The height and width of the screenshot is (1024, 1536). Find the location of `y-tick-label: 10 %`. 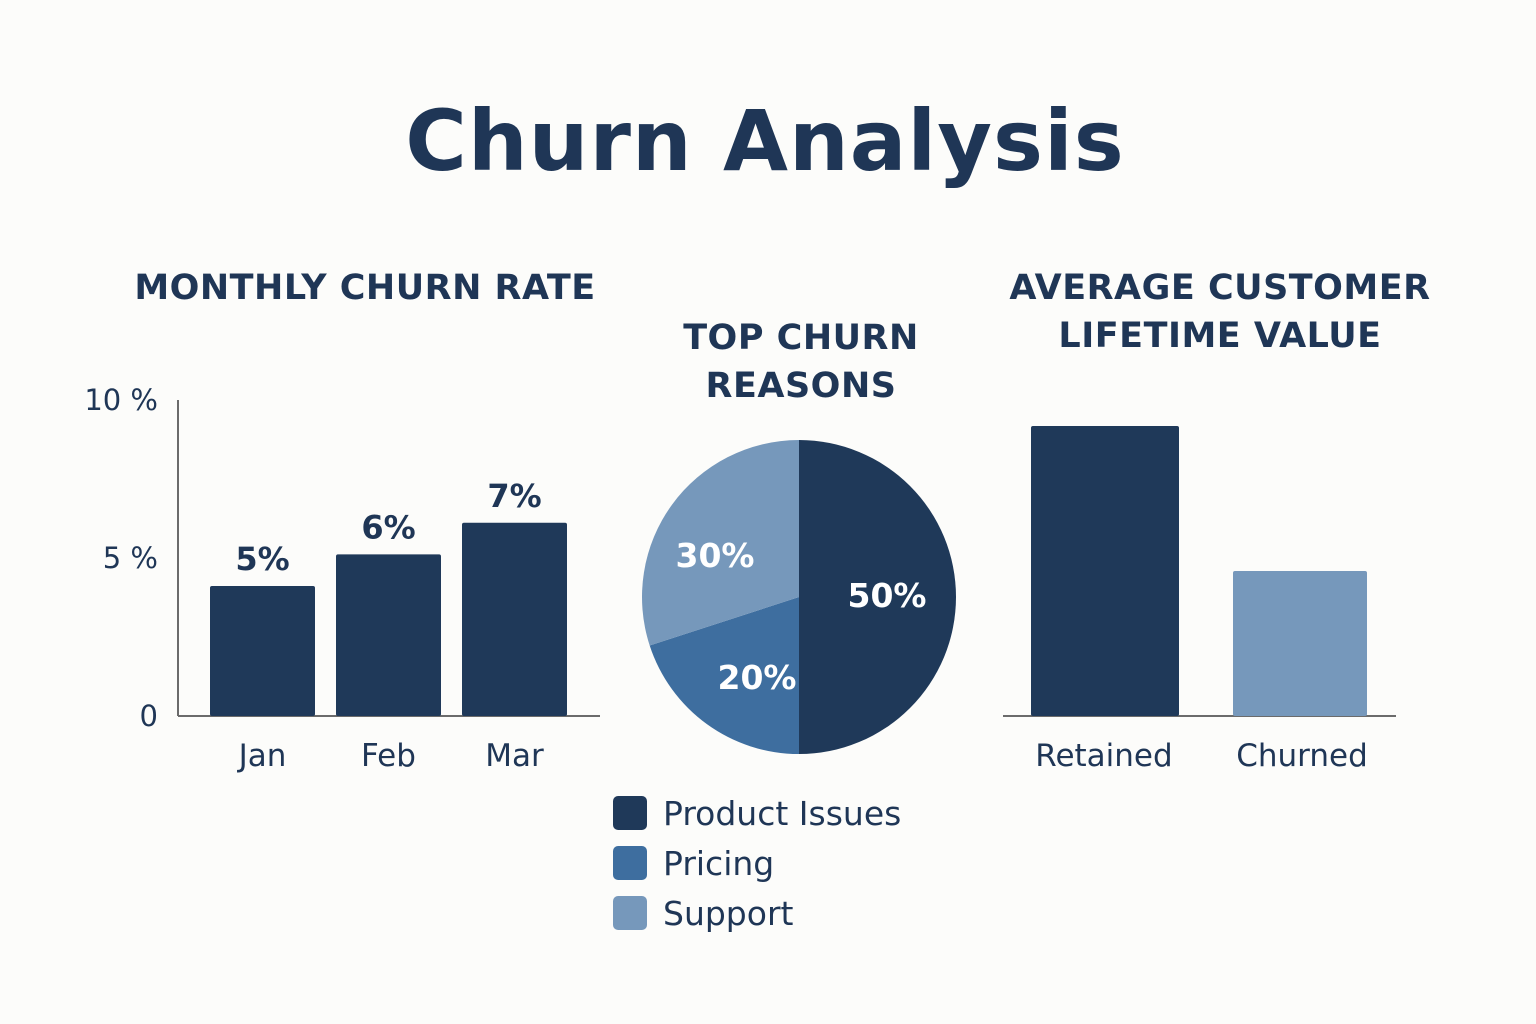

y-tick-label: 10 % is located at coordinates (121, 400).